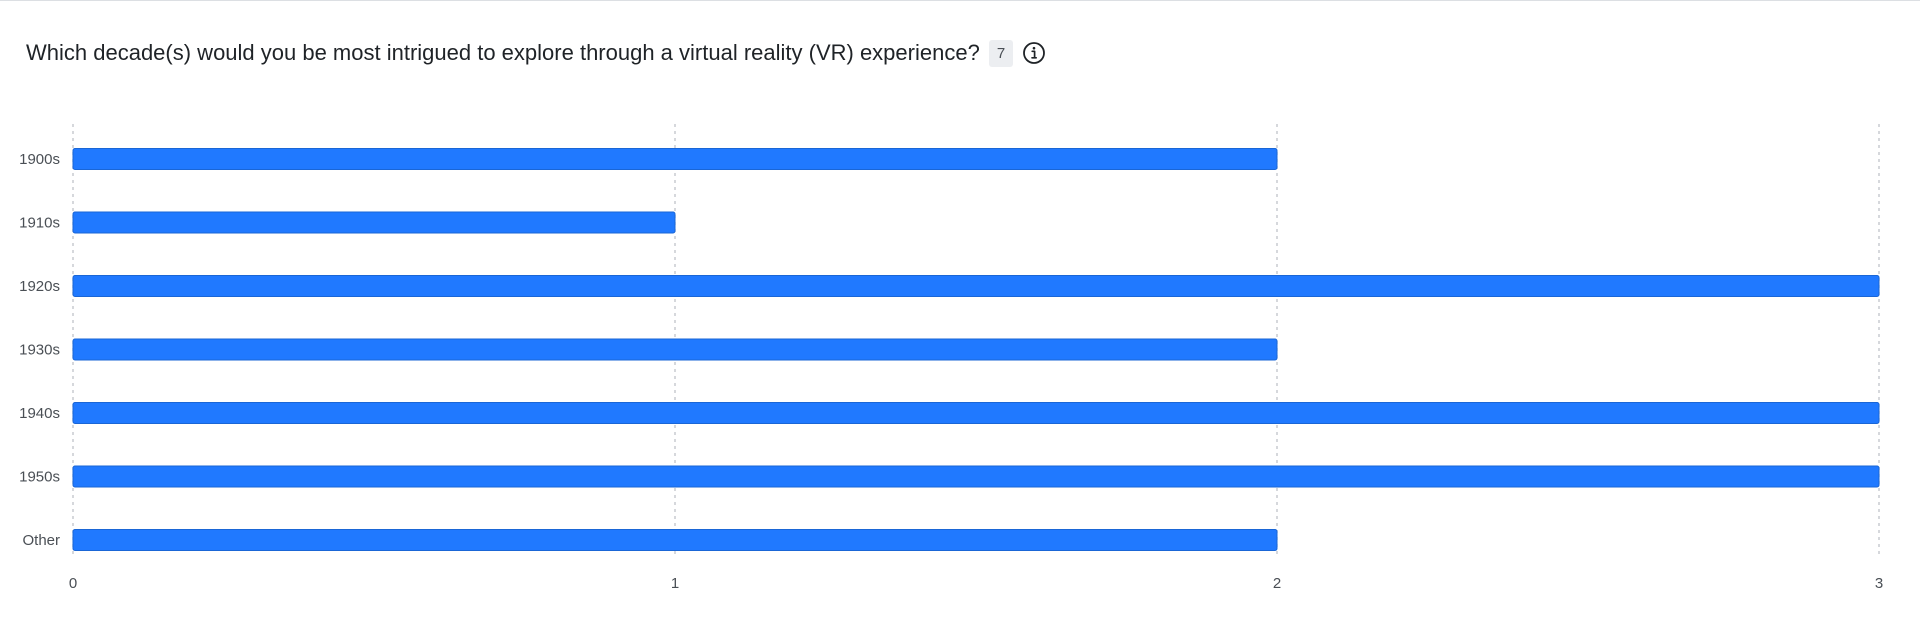 The width and height of the screenshot is (1920, 641). Describe the element at coordinates (41, 540) in the screenshot. I see `y-category-label: Other` at that location.